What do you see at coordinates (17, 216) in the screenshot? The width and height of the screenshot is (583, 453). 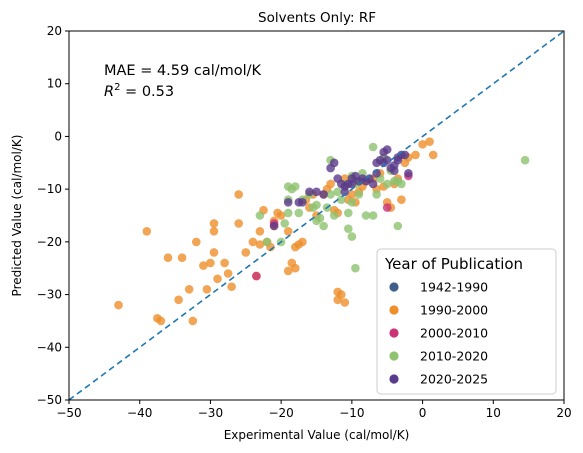 I see `y-axis-label: Predicted Value (cal/mol/K)` at bounding box center [17, 216].